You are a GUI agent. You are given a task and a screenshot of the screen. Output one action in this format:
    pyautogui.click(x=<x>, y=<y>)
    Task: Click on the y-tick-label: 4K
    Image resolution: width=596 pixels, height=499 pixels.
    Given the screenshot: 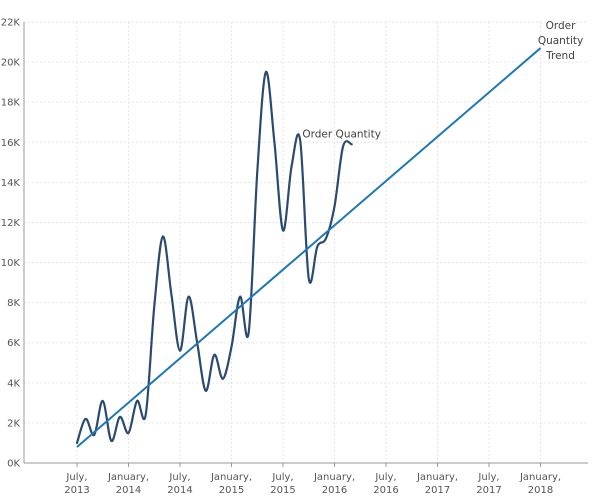 What is the action you would take?
    pyautogui.click(x=13, y=383)
    